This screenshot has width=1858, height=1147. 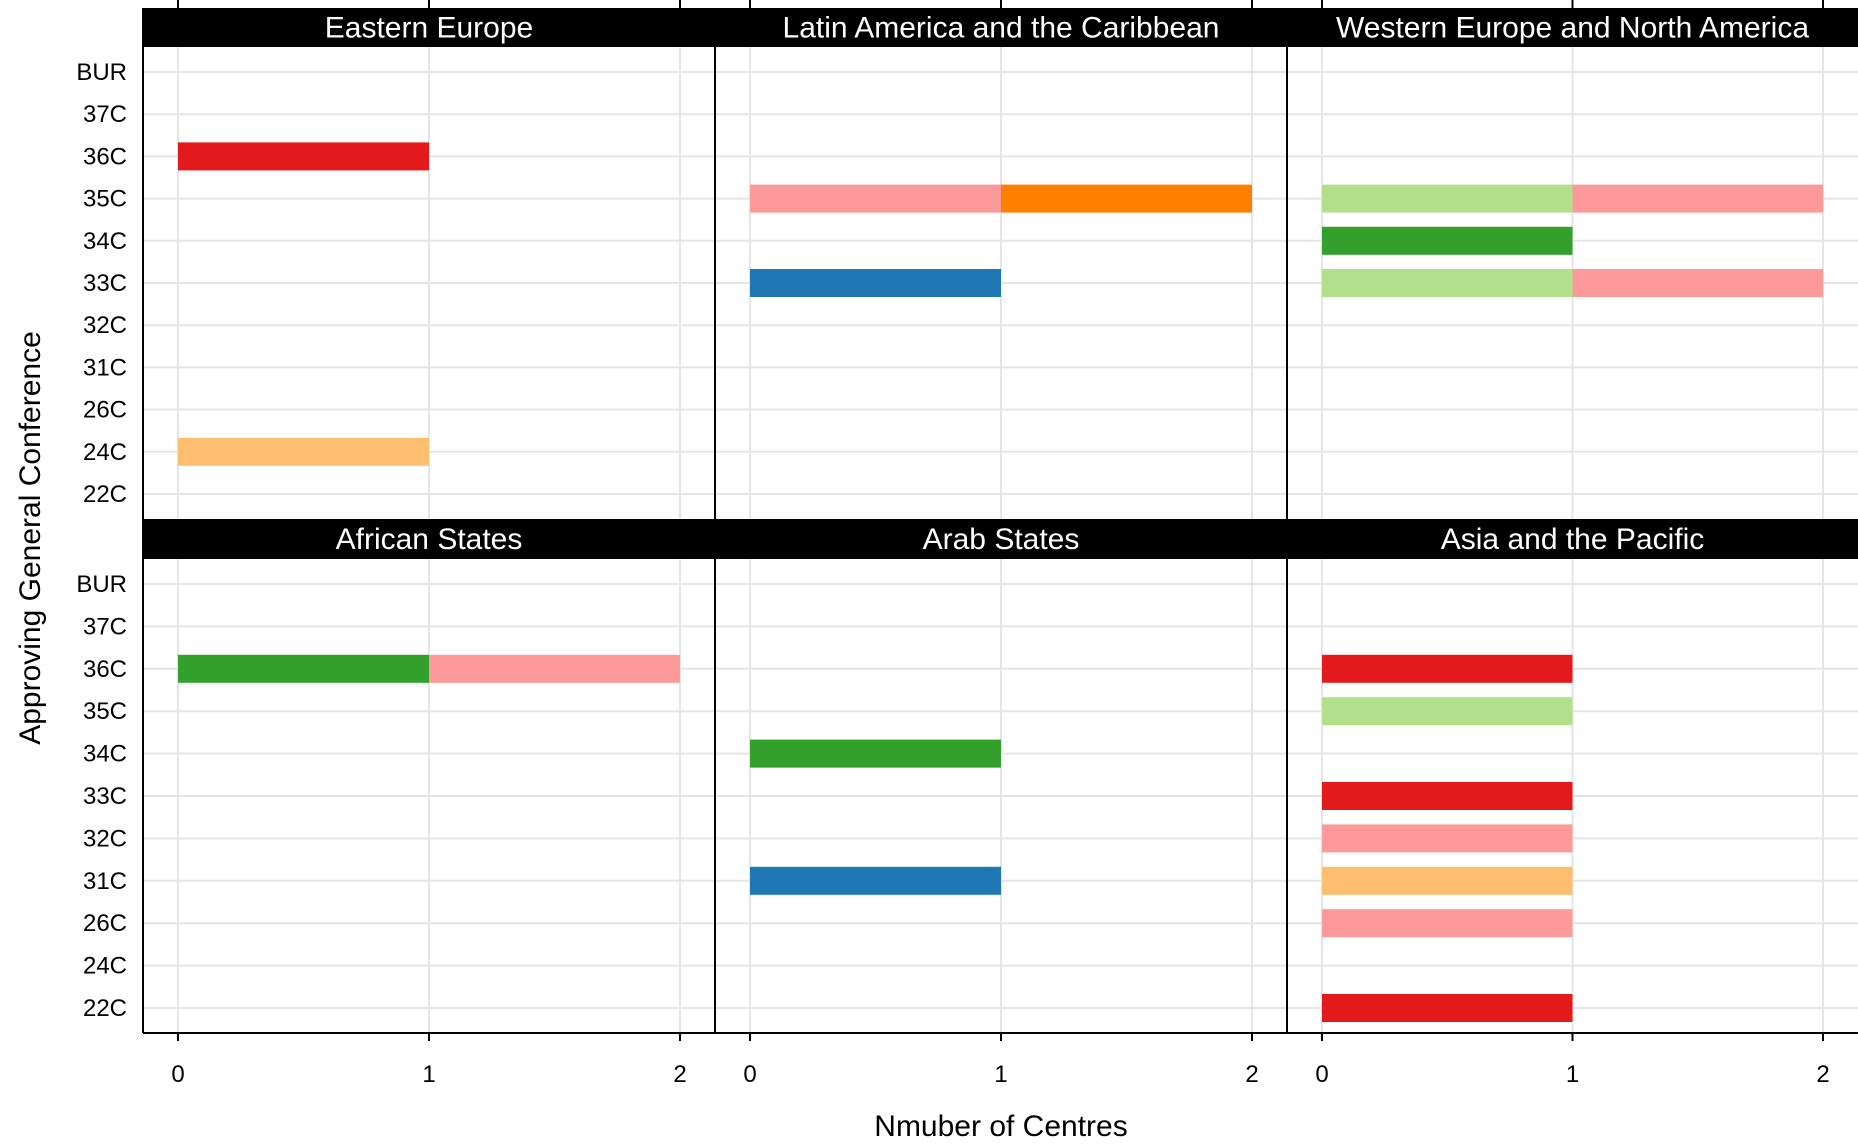 I want to click on facet-title: Western Europe and North America, so click(x=1572, y=28).